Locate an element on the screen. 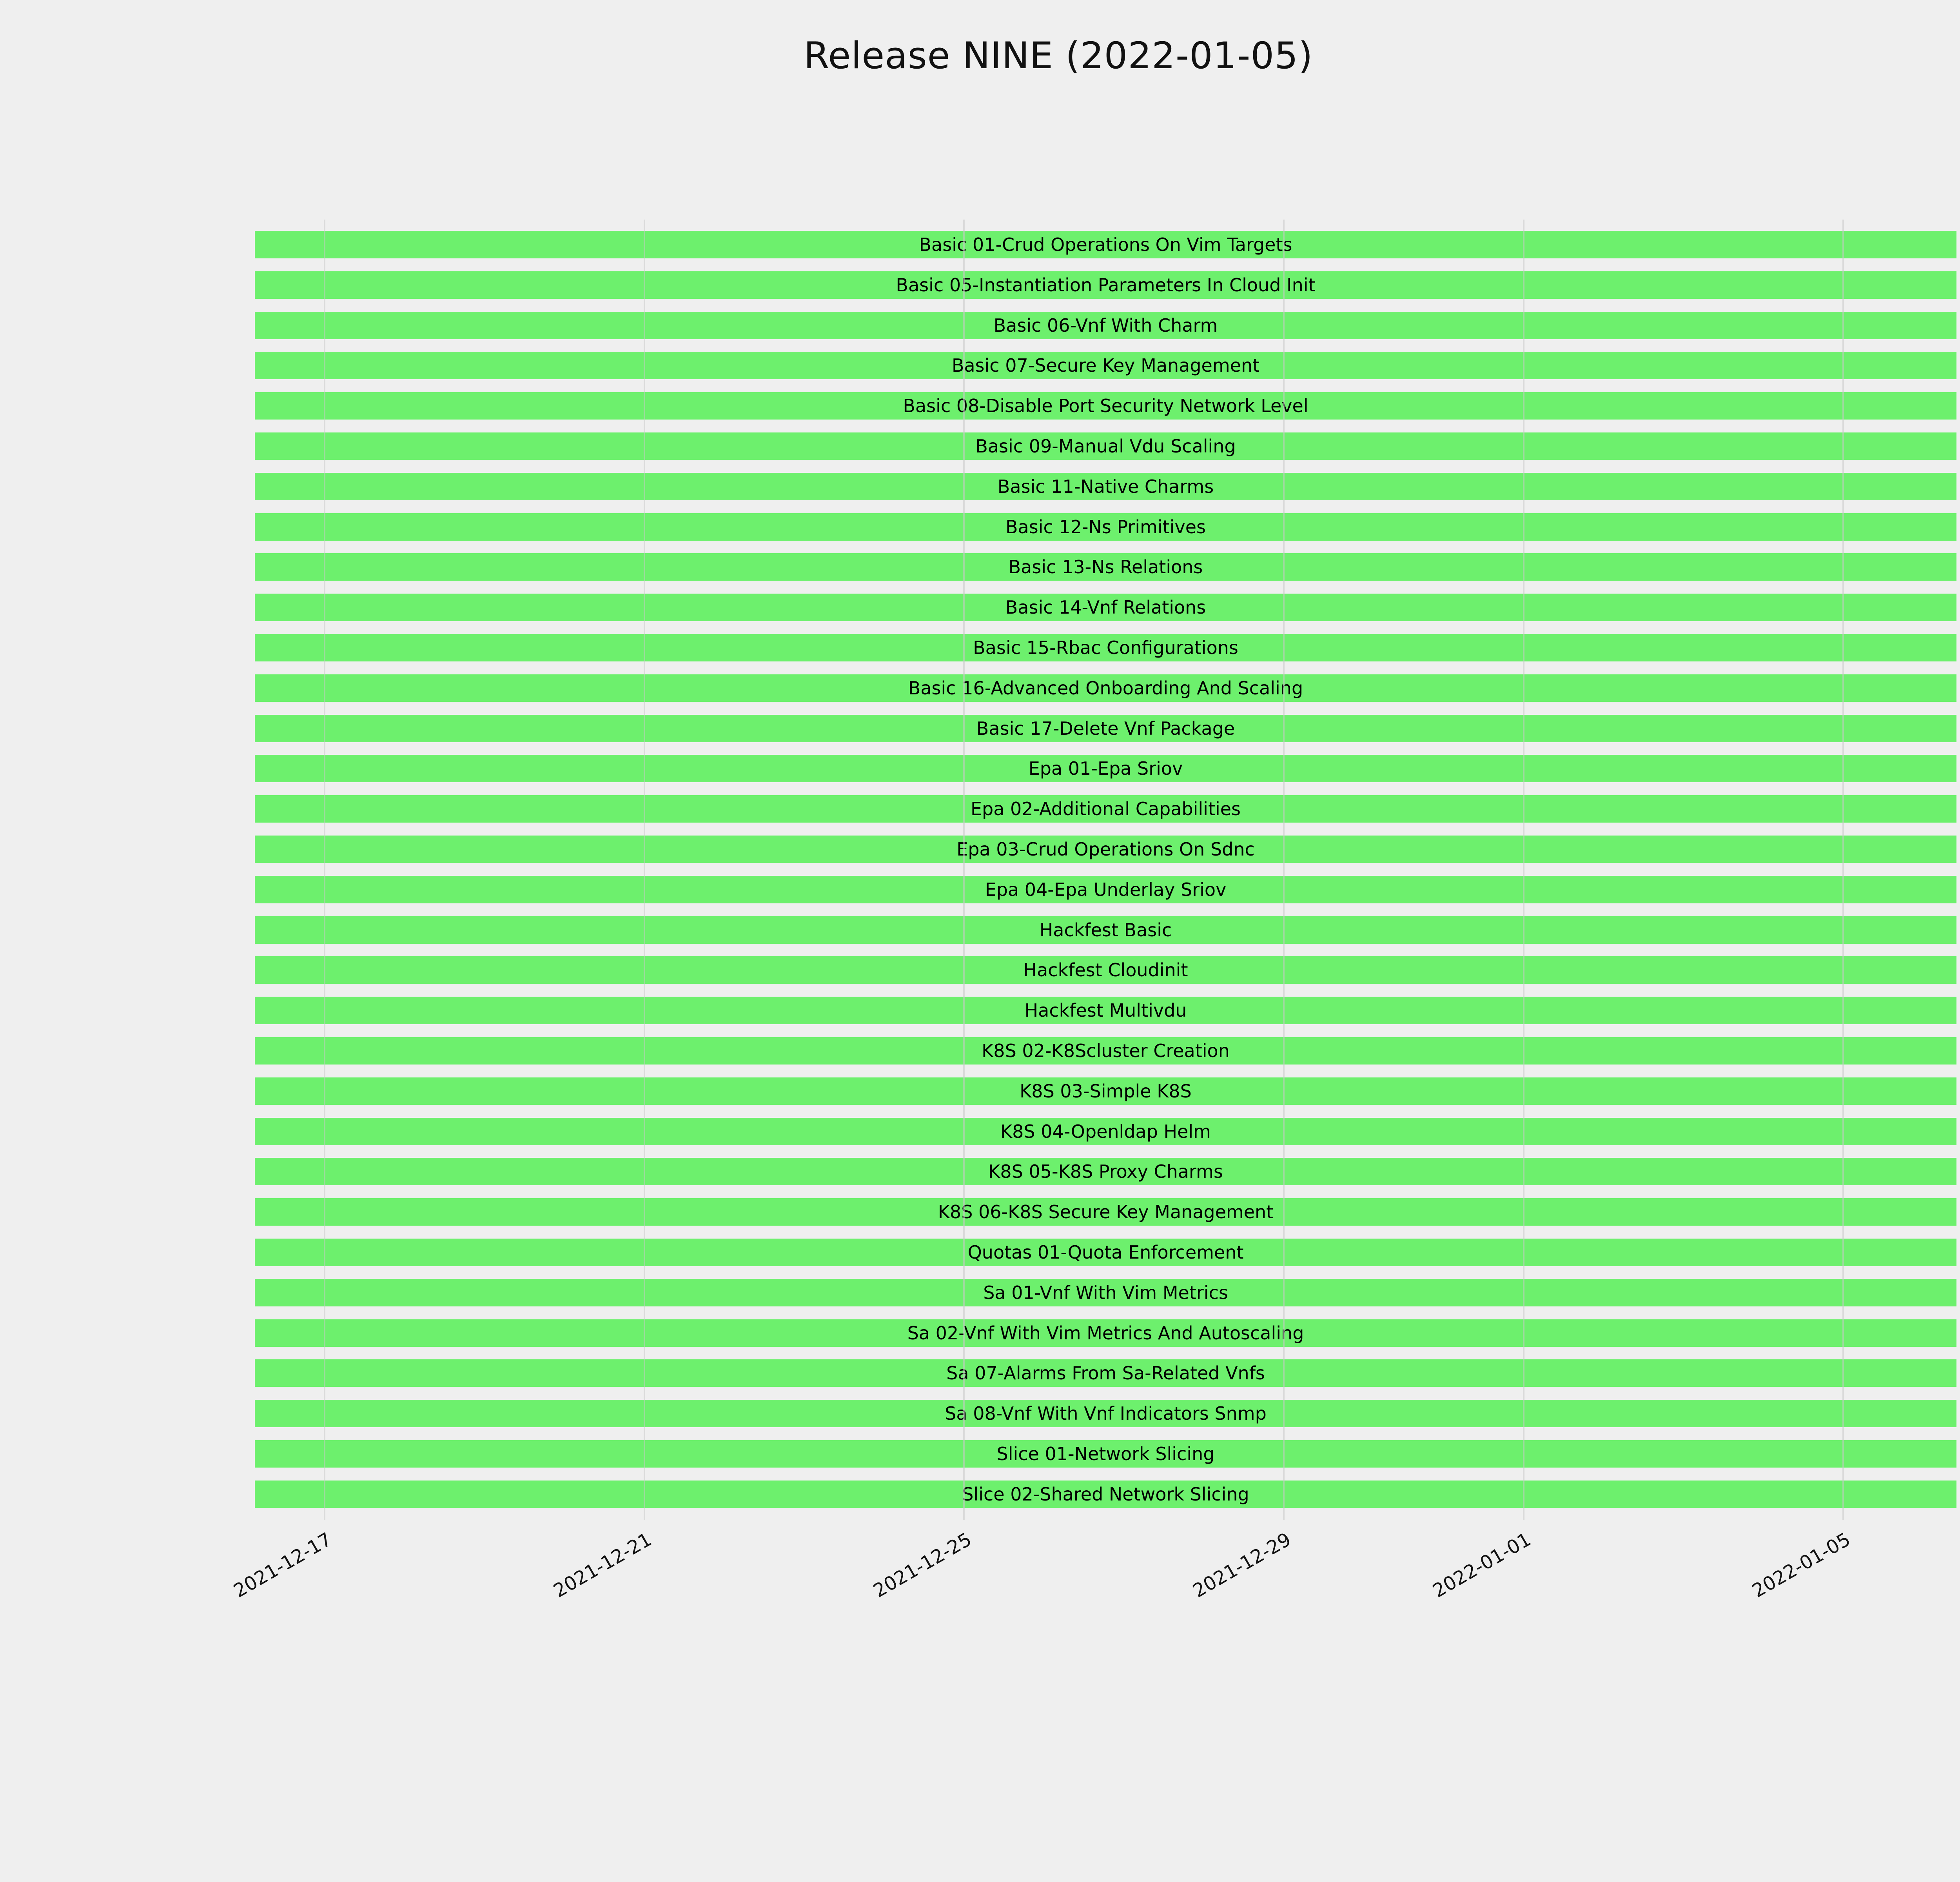  gantt-bar: Basic 06-Vnf With Charm is located at coordinates (1105, 325).